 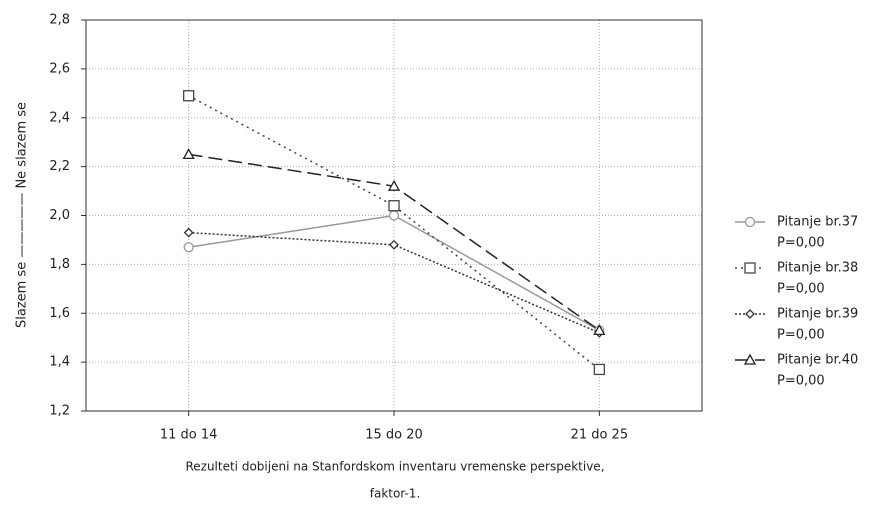 I want to click on y-tick-label: 1,2, so click(x=59, y=411).